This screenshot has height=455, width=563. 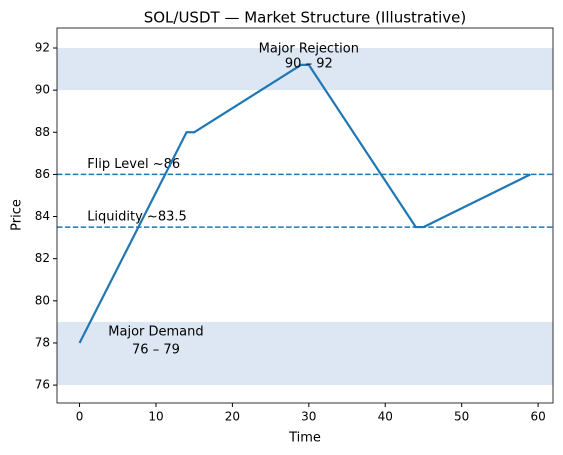 I want to click on y-tick-label: 76, so click(x=42, y=385).